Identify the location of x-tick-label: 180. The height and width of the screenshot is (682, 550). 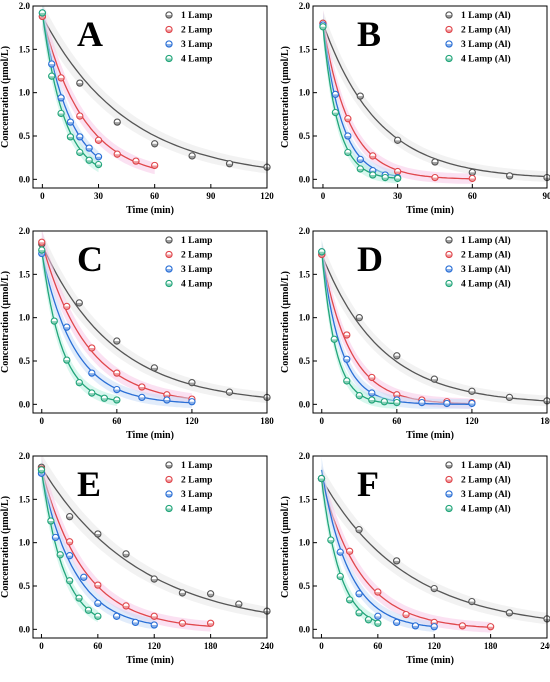
(211, 646).